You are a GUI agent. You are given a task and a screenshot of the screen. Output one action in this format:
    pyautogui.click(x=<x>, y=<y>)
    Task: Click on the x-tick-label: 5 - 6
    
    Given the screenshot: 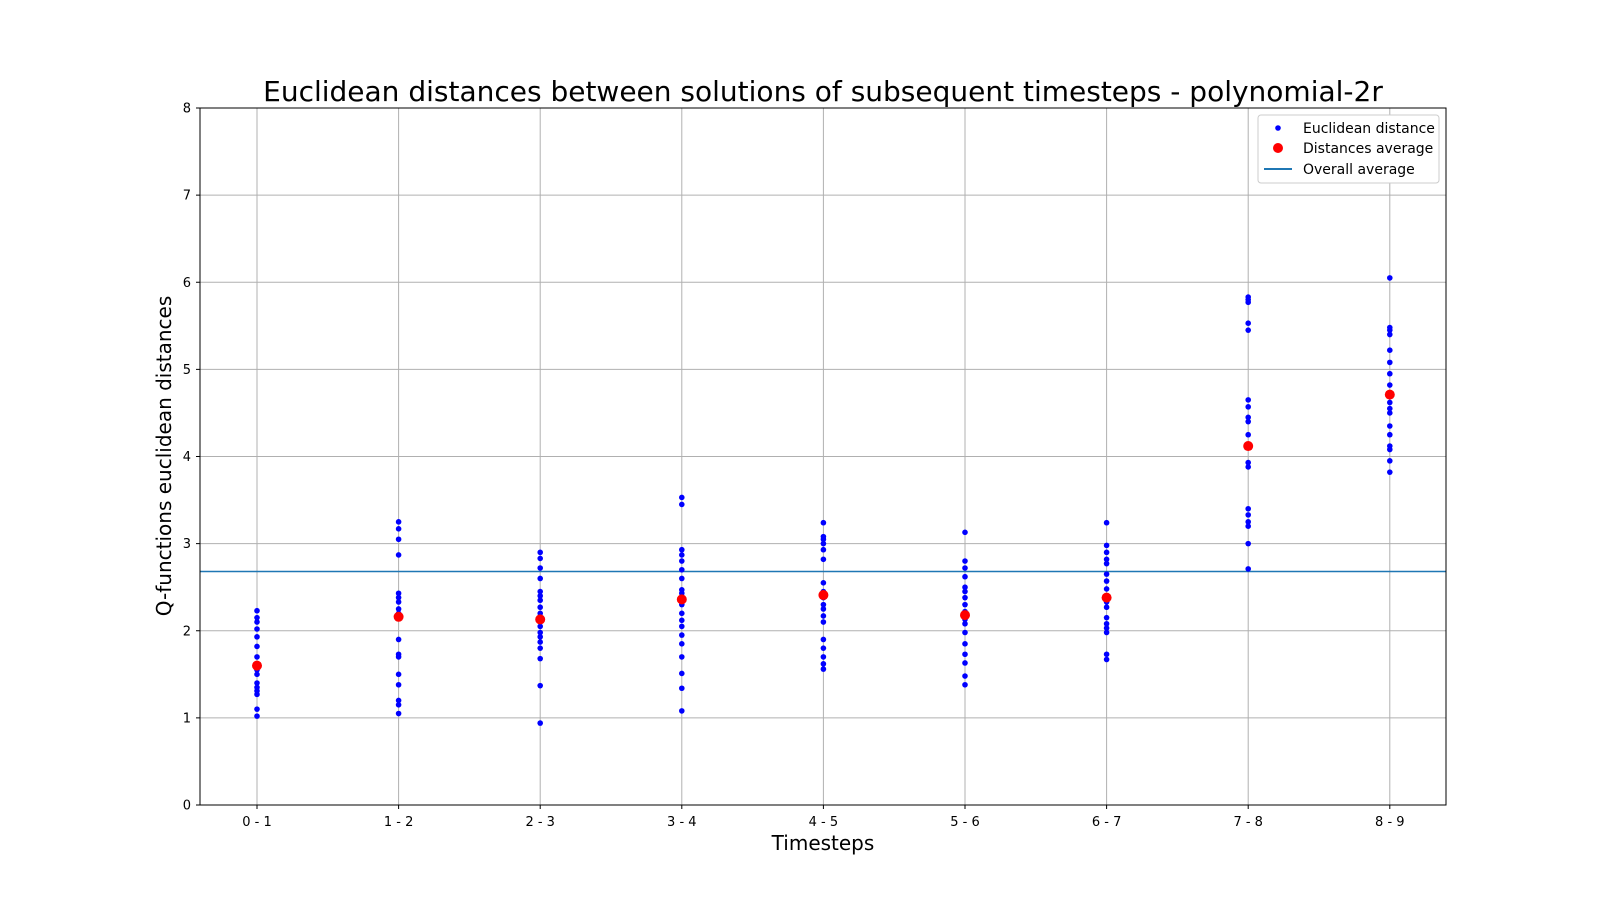 What is the action you would take?
    pyautogui.click(x=965, y=822)
    